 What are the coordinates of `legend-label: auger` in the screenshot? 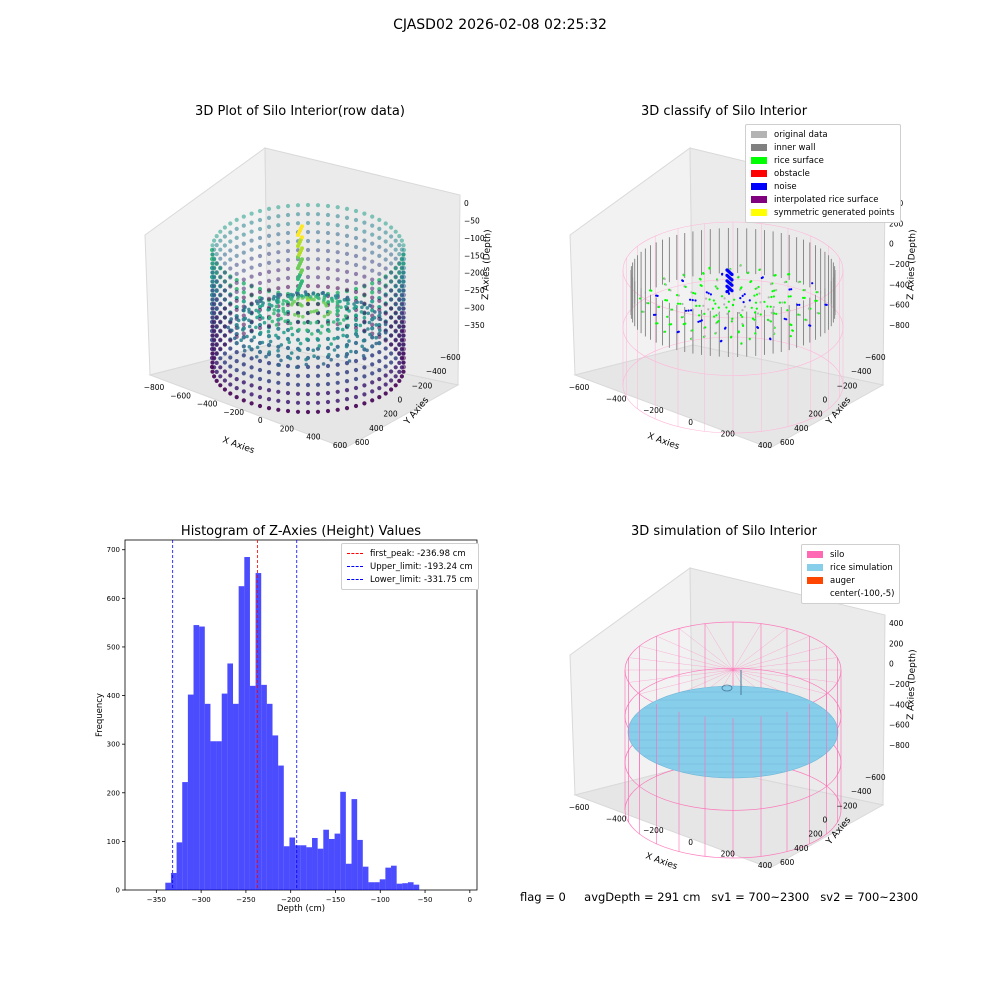 It's located at (842, 580).